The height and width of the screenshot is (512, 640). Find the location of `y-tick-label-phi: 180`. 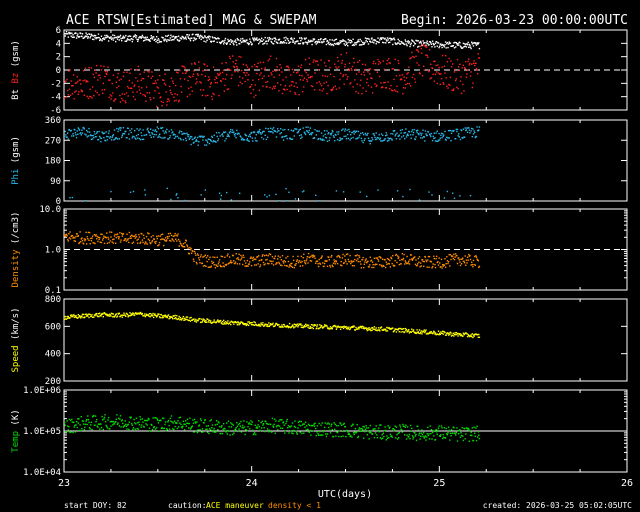

y-tick-label-phi: 180 is located at coordinates (53, 162).